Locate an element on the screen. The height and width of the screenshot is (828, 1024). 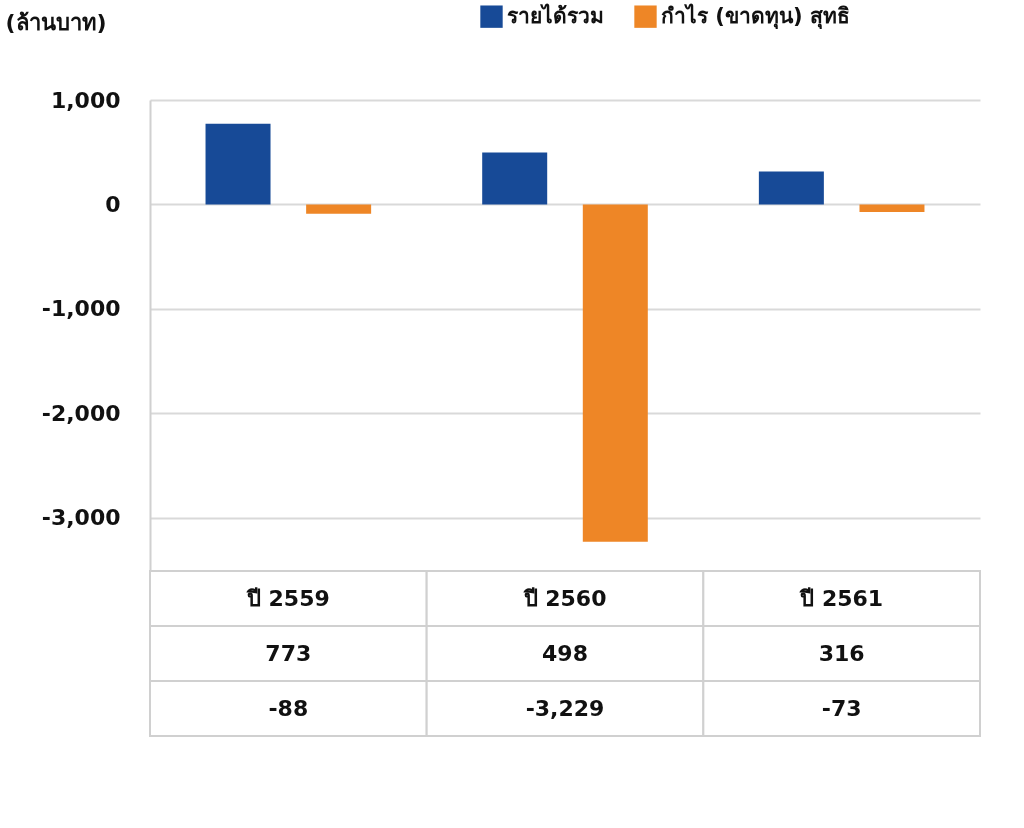
y-tick-label: -2,000 is located at coordinates (81, 413).